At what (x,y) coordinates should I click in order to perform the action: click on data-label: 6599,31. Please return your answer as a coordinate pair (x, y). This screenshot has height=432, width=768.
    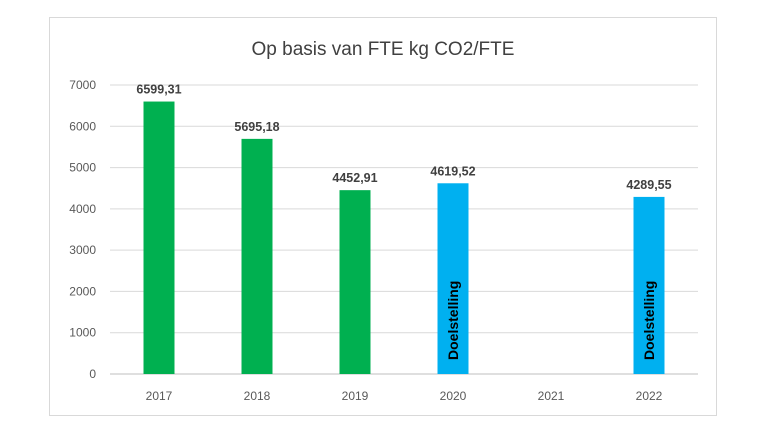
    Looking at the image, I should click on (158, 90).